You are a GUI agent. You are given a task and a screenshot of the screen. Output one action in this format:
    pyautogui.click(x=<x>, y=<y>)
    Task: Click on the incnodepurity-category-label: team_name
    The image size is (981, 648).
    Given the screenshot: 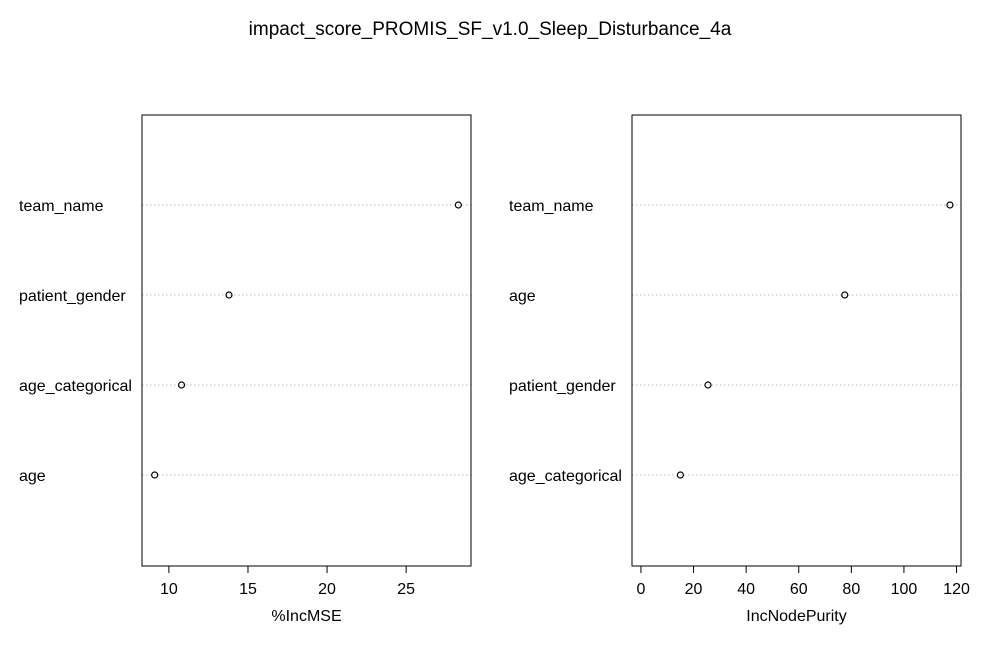 What is the action you would take?
    pyautogui.click(x=551, y=206)
    